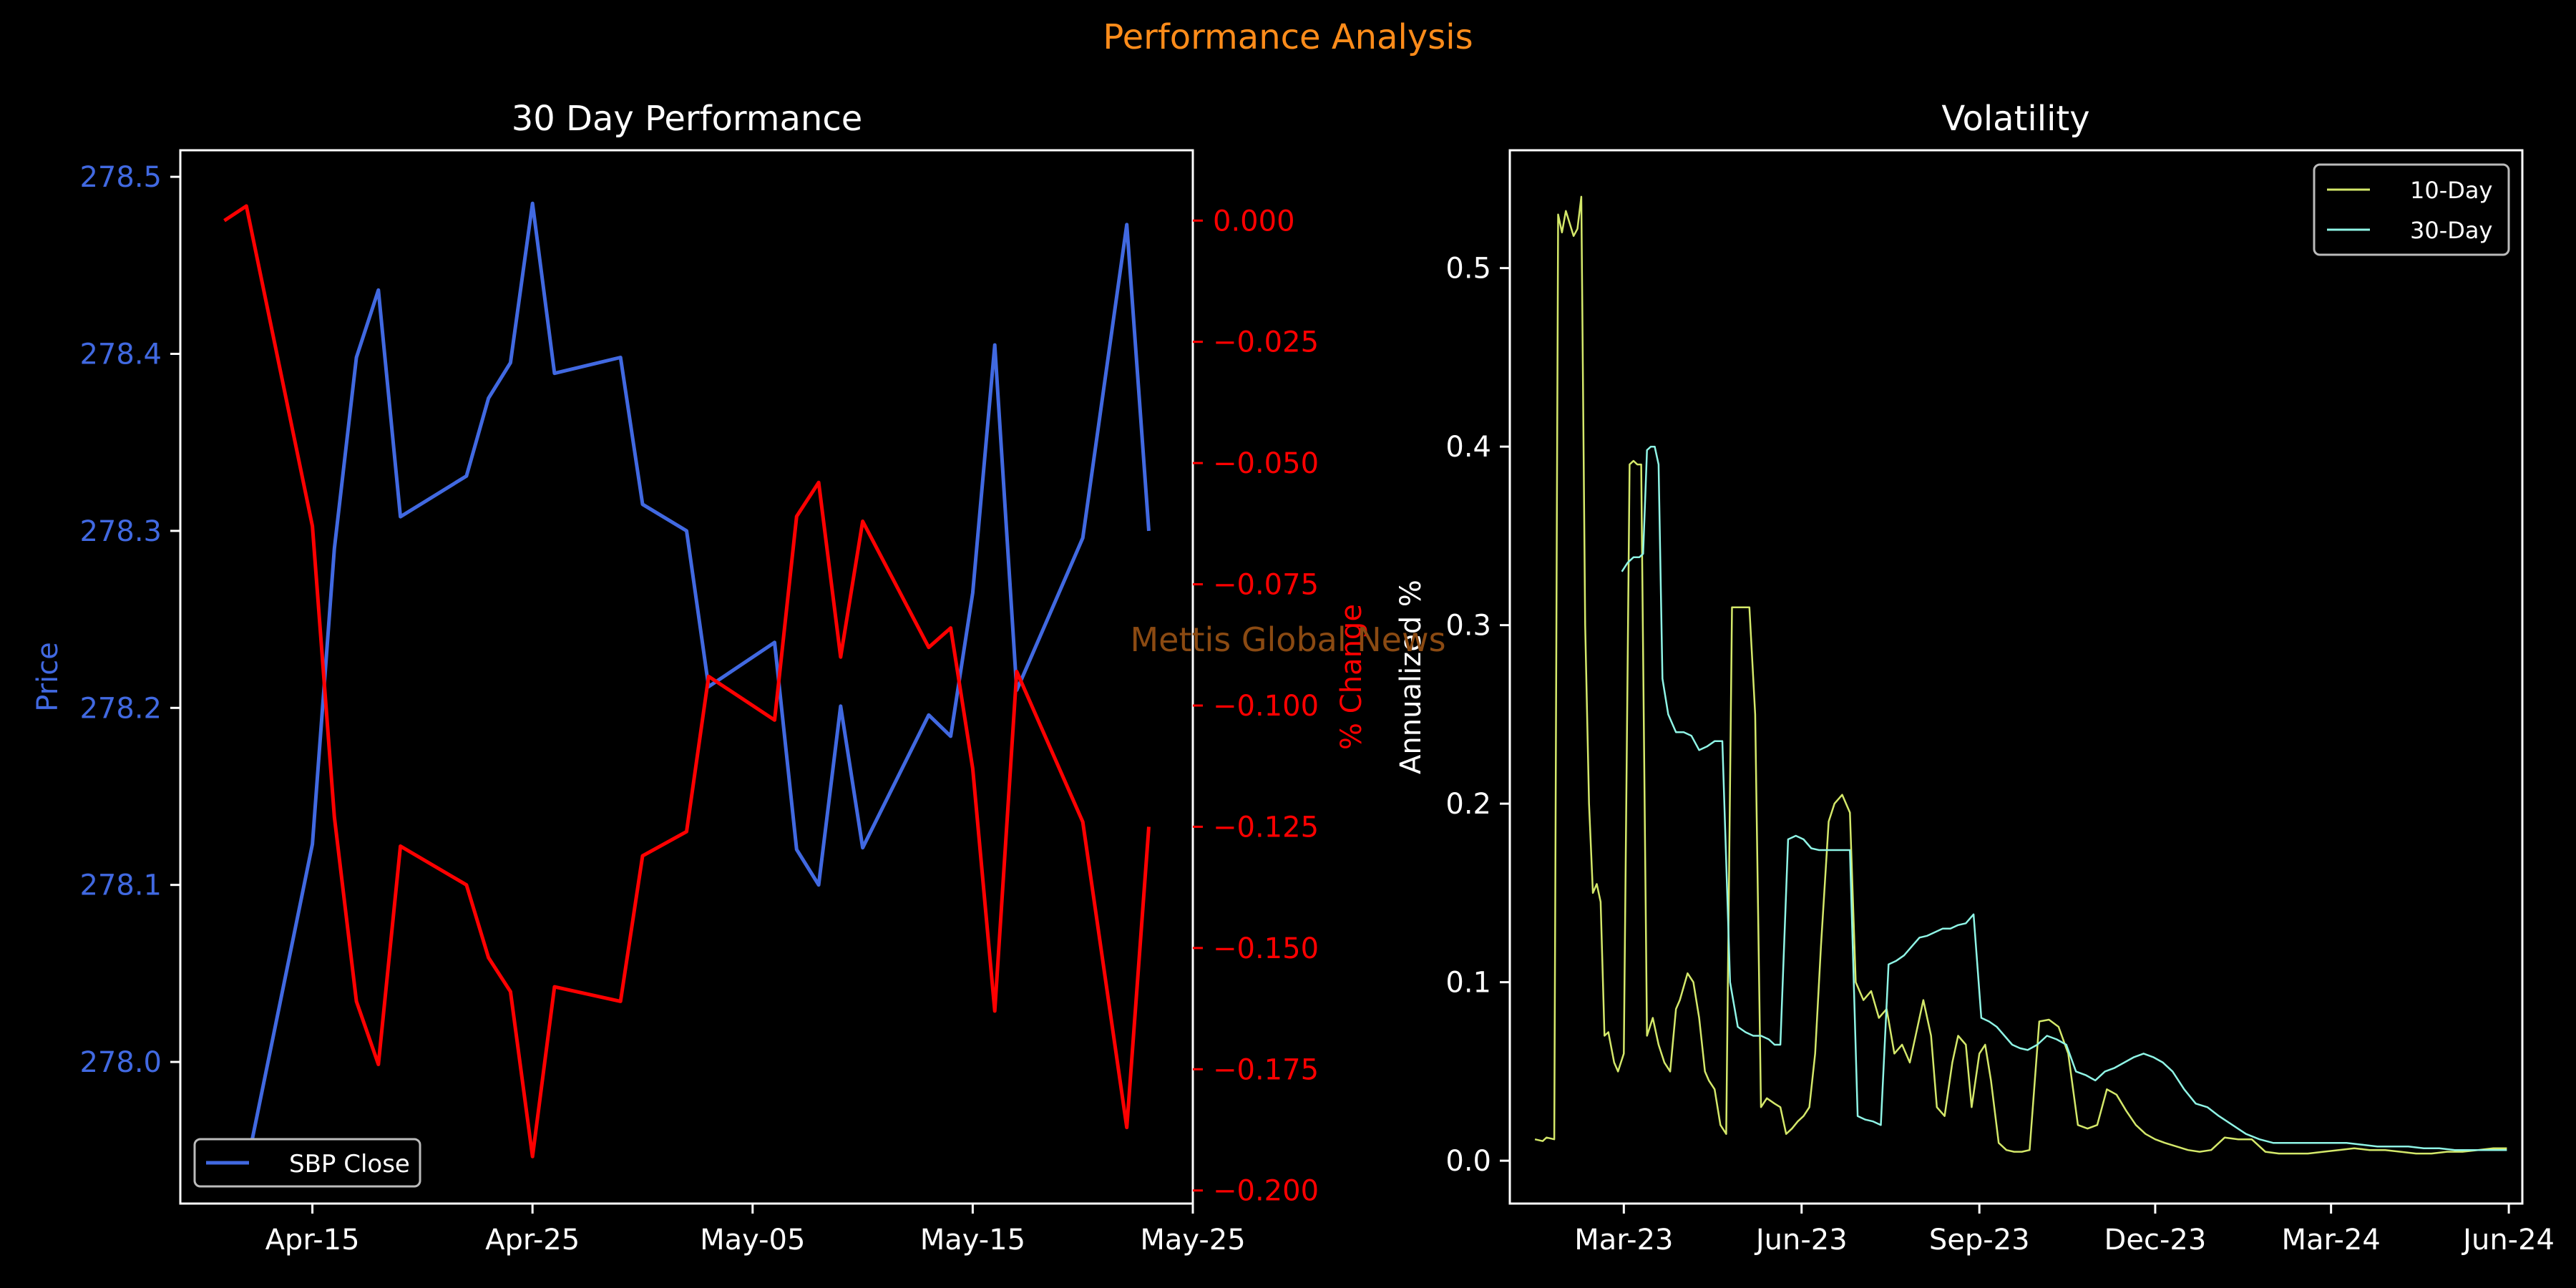  What do you see at coordinates (120, 885) in the screenshot?
I see `performance-y-tick-label: 278.1` at bounding box center [120, 885].